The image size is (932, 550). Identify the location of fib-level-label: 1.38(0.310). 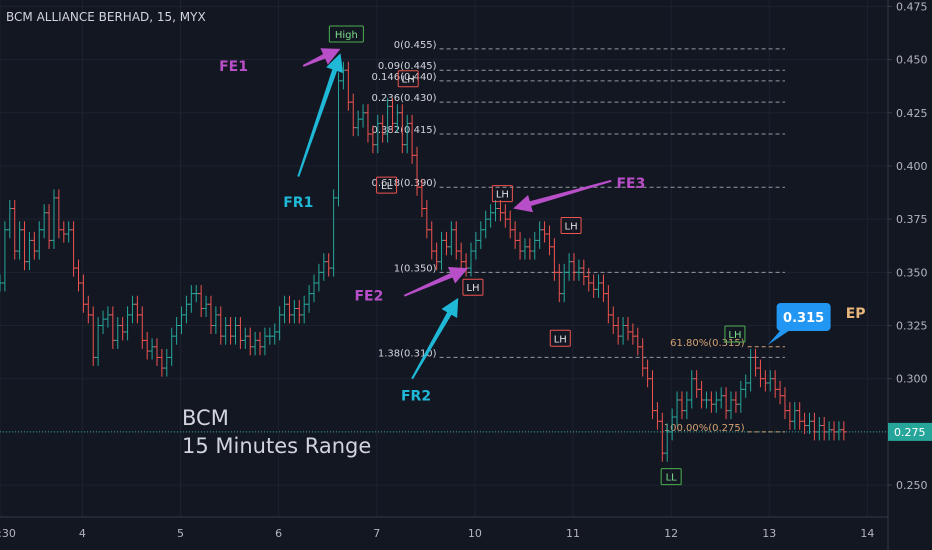
(407, 353).